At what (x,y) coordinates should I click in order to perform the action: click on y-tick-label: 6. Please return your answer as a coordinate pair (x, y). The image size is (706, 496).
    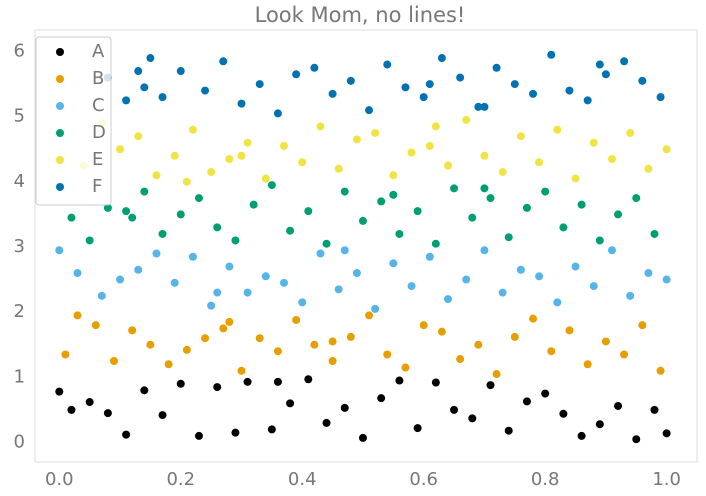
    Looking at the image, I should click on (19, 51).